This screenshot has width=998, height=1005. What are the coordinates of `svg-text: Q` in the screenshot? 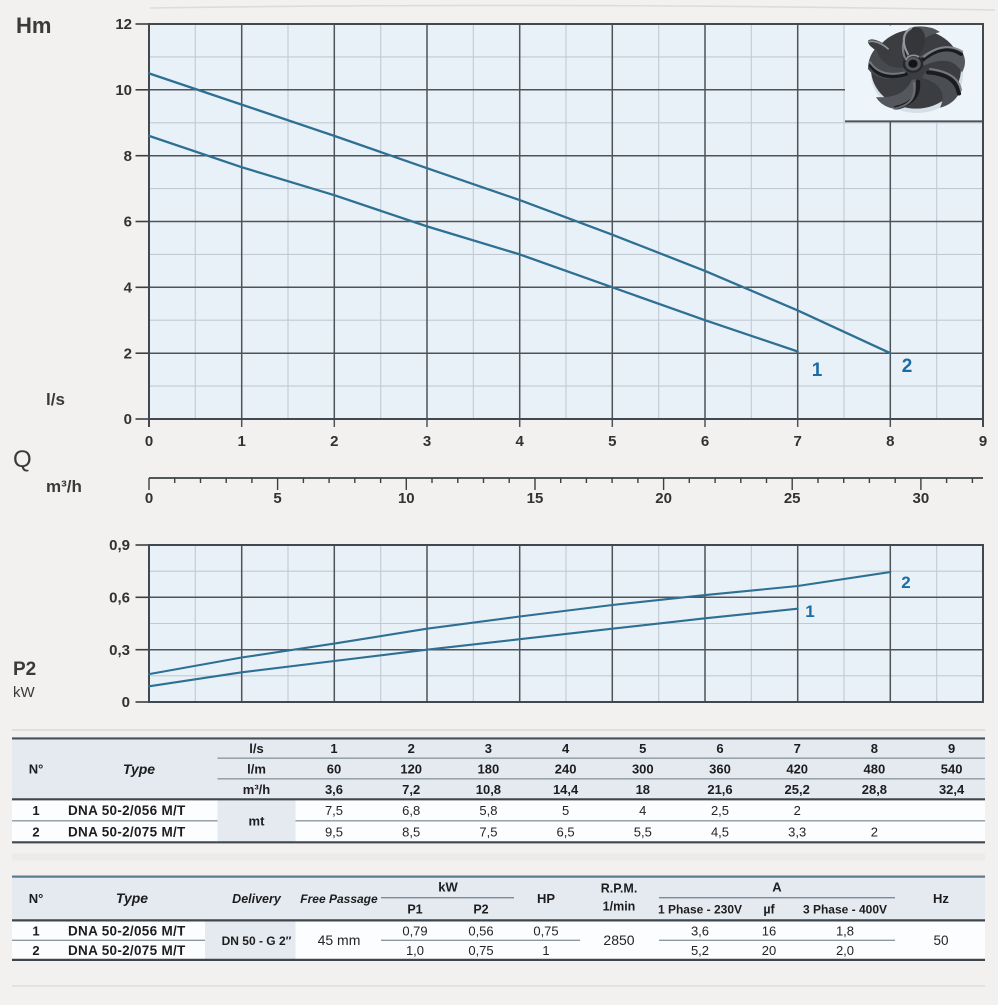 It's located at (22, 459).